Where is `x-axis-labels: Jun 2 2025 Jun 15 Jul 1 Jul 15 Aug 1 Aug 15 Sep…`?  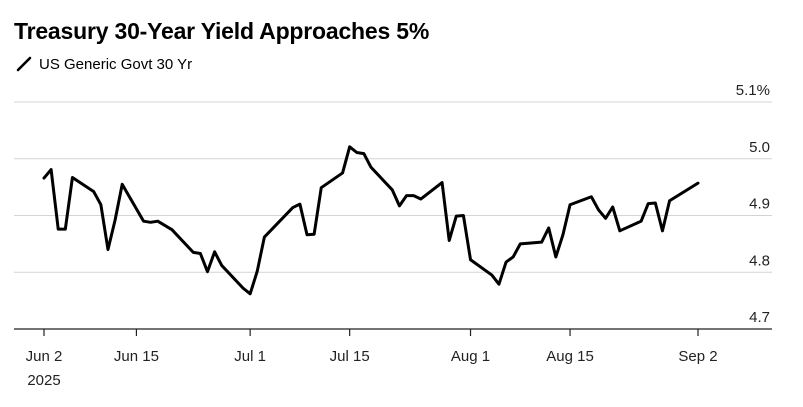
x-axis-labels: Jun 2 2025 Jun 15 Jul 1 Jul 15 Aug 1 Aug 15 Sep… is located at coordinates (372, 368).